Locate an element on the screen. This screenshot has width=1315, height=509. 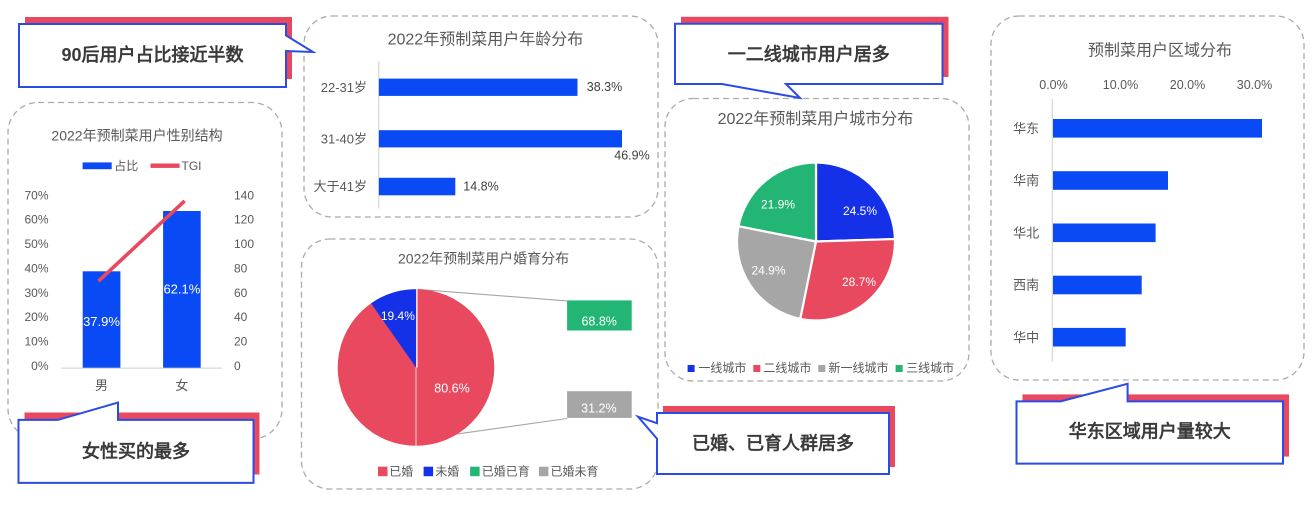
svg-text: 男 is located at coordinates (101, 385).